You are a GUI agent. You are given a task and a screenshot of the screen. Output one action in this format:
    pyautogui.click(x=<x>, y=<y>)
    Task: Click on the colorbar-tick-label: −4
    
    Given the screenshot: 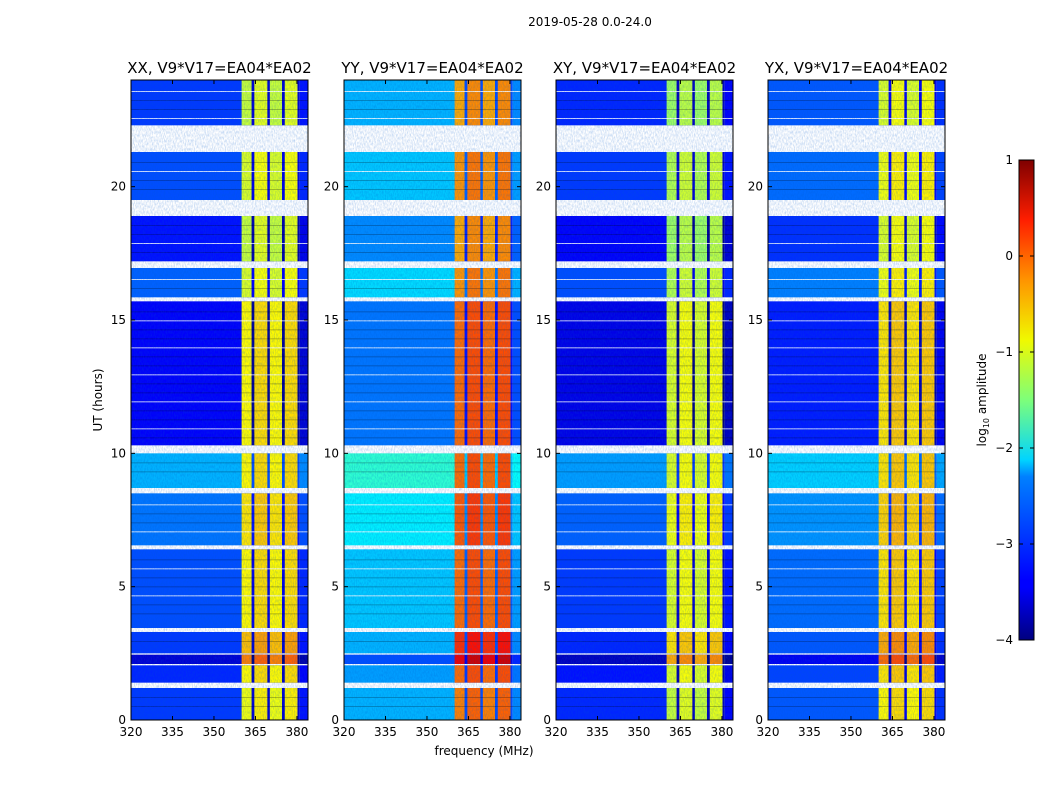 What is the action you would take?
    pyautogui.click(x=1004, y=640)
    